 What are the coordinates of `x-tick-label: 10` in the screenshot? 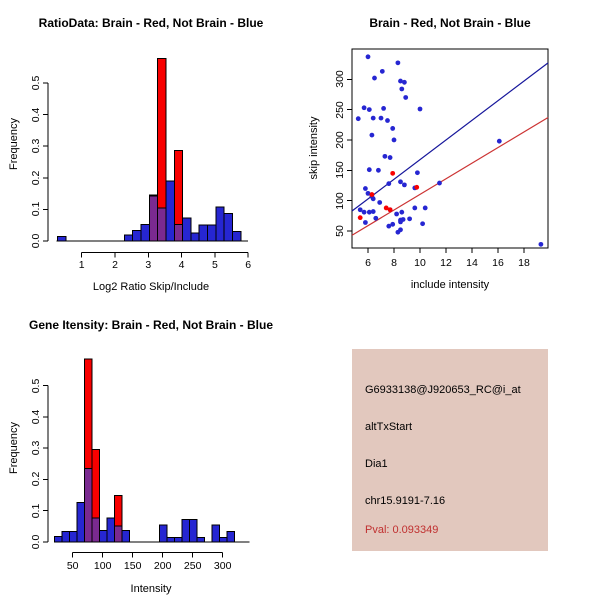 It's located at (420, 263).